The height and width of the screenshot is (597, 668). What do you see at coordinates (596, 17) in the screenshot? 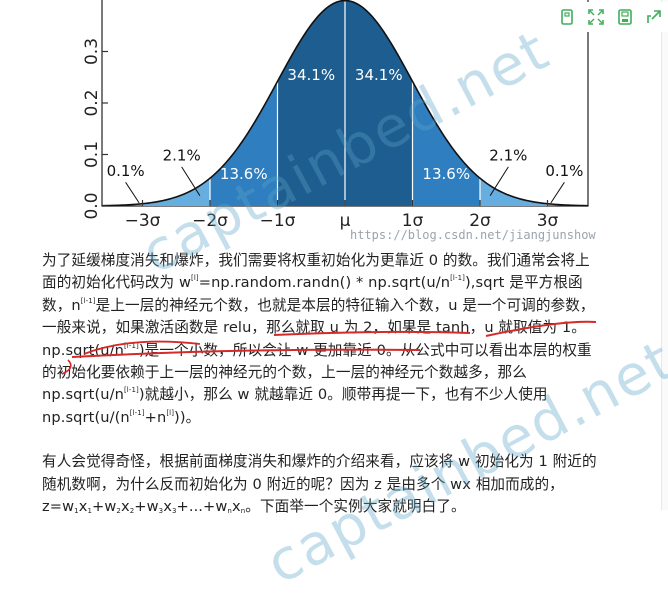
I see `expand-icon` at bounding box center [596, 17].